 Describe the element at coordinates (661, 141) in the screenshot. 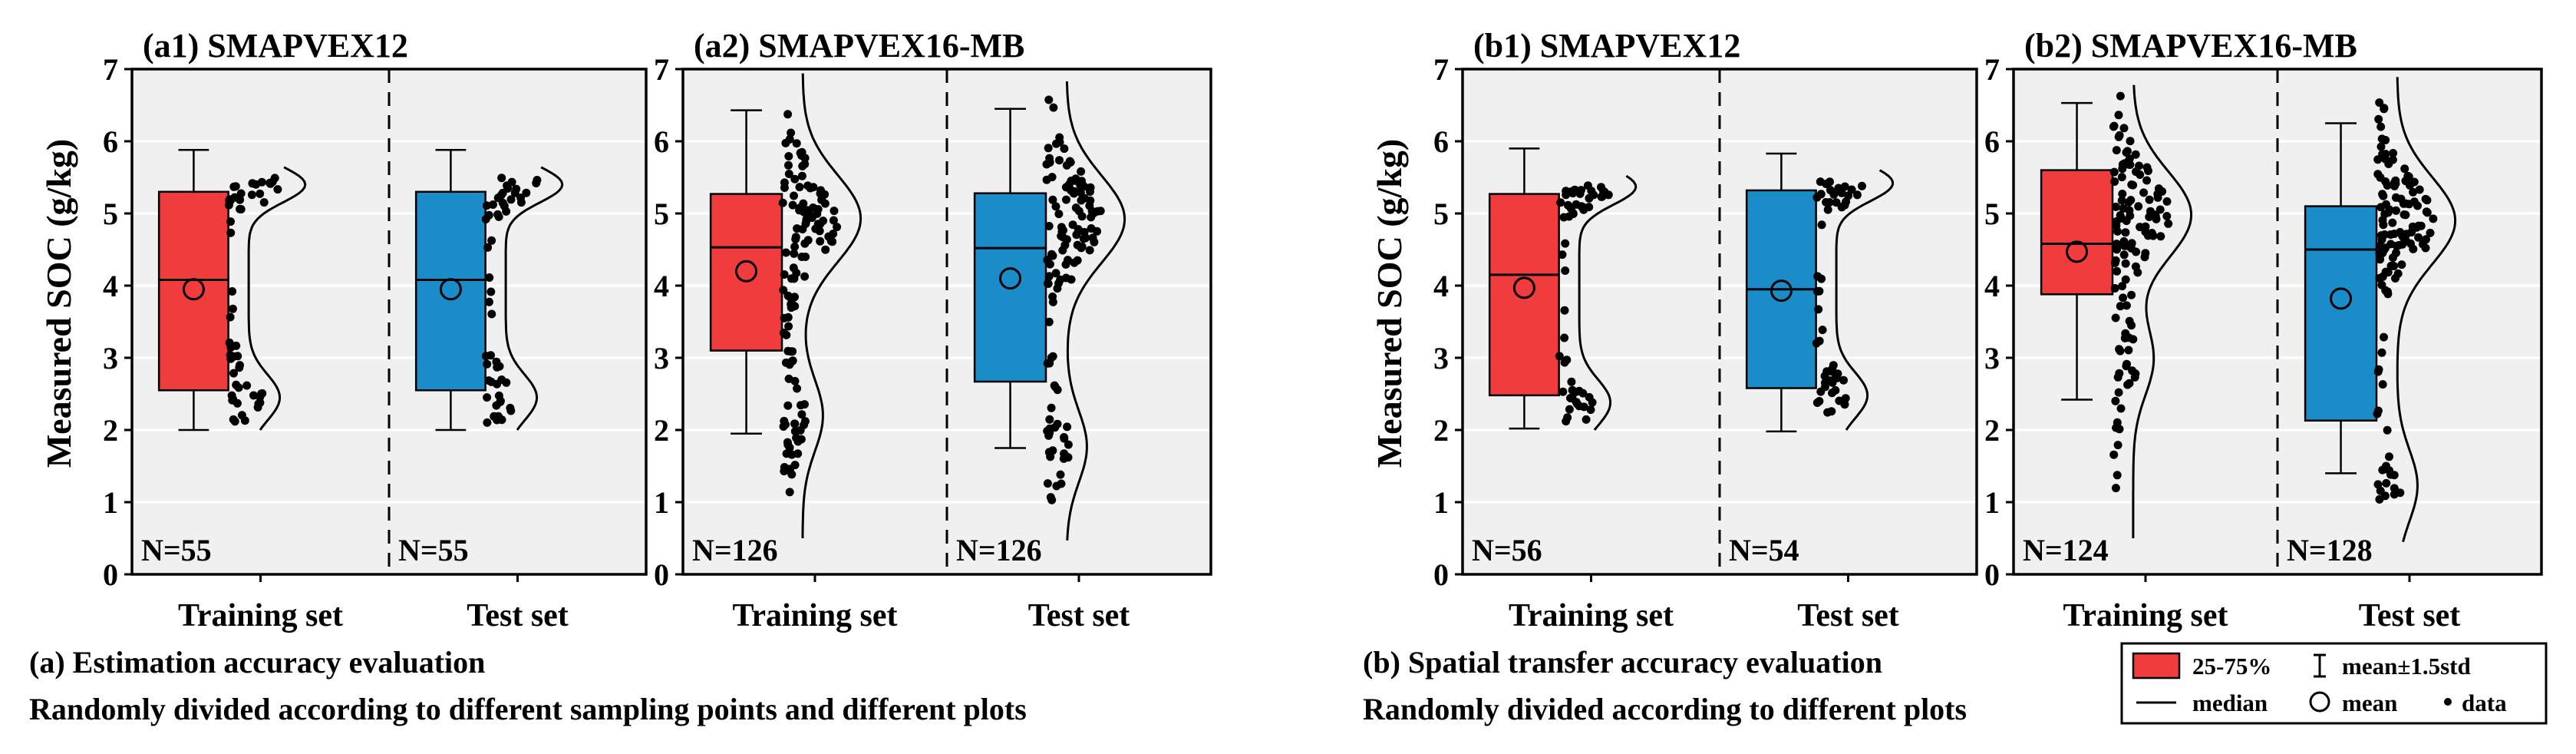

I see `y-tick-label: 6` at that location.